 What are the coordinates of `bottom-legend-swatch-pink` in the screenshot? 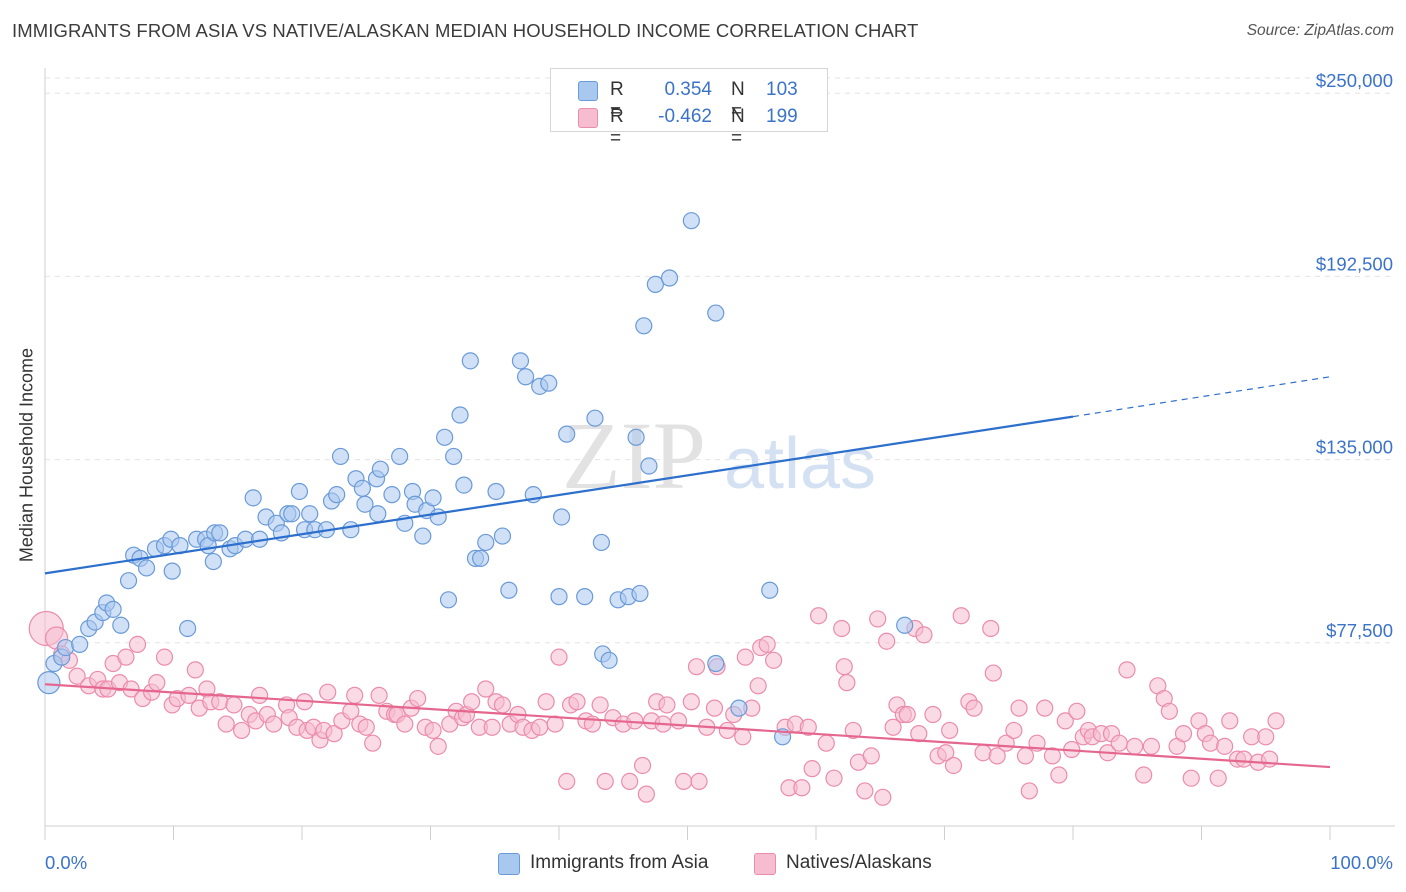 It's located at (765, 864).